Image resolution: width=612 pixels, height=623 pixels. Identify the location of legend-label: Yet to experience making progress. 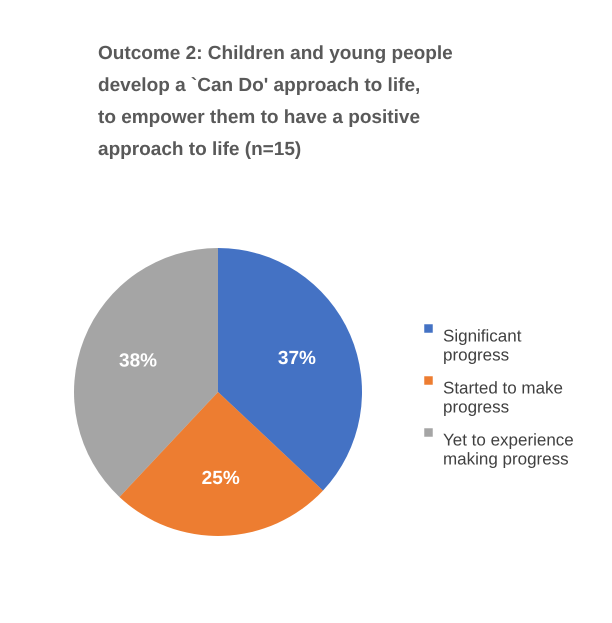
(508, 449).